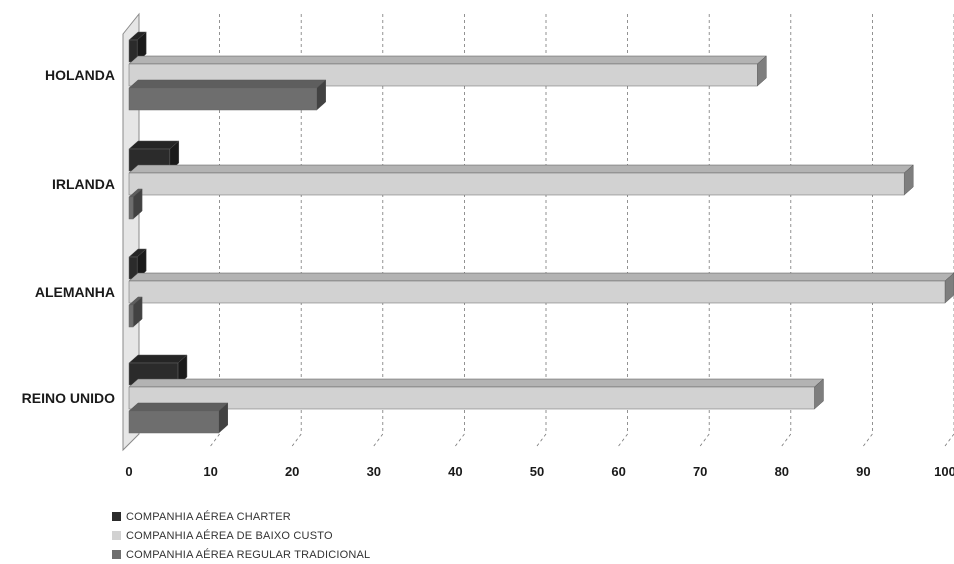 The width and height of the screenshot is (954, 564). Describe the element at coordinates (116, 554) in the screenshot. I see `legend-swatch-regular` at that location.